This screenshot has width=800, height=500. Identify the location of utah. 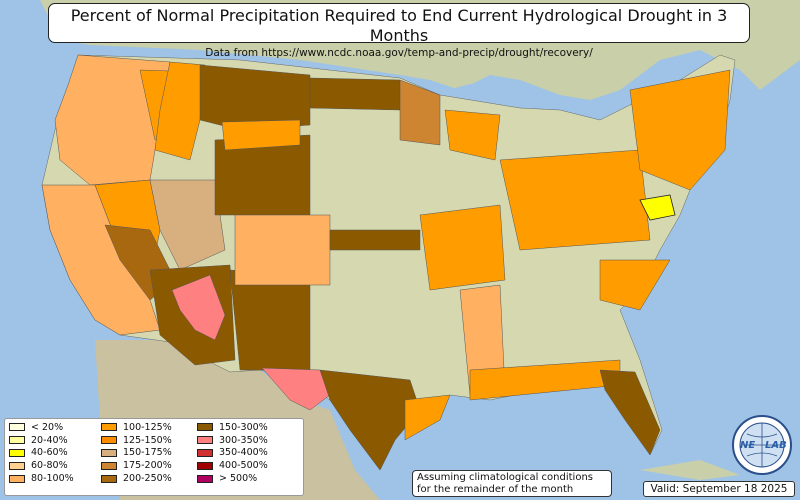
(187, 225).